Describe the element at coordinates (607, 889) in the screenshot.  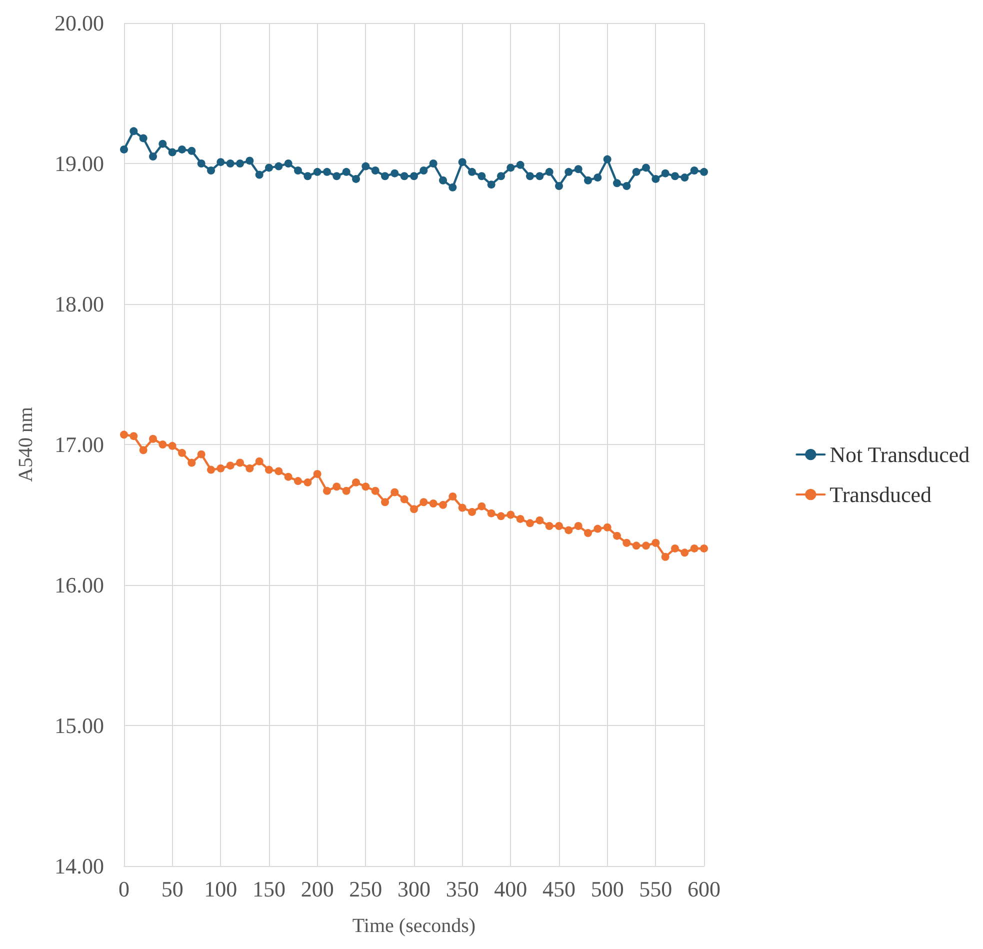
I see `x-tick-label: 500` at that location.